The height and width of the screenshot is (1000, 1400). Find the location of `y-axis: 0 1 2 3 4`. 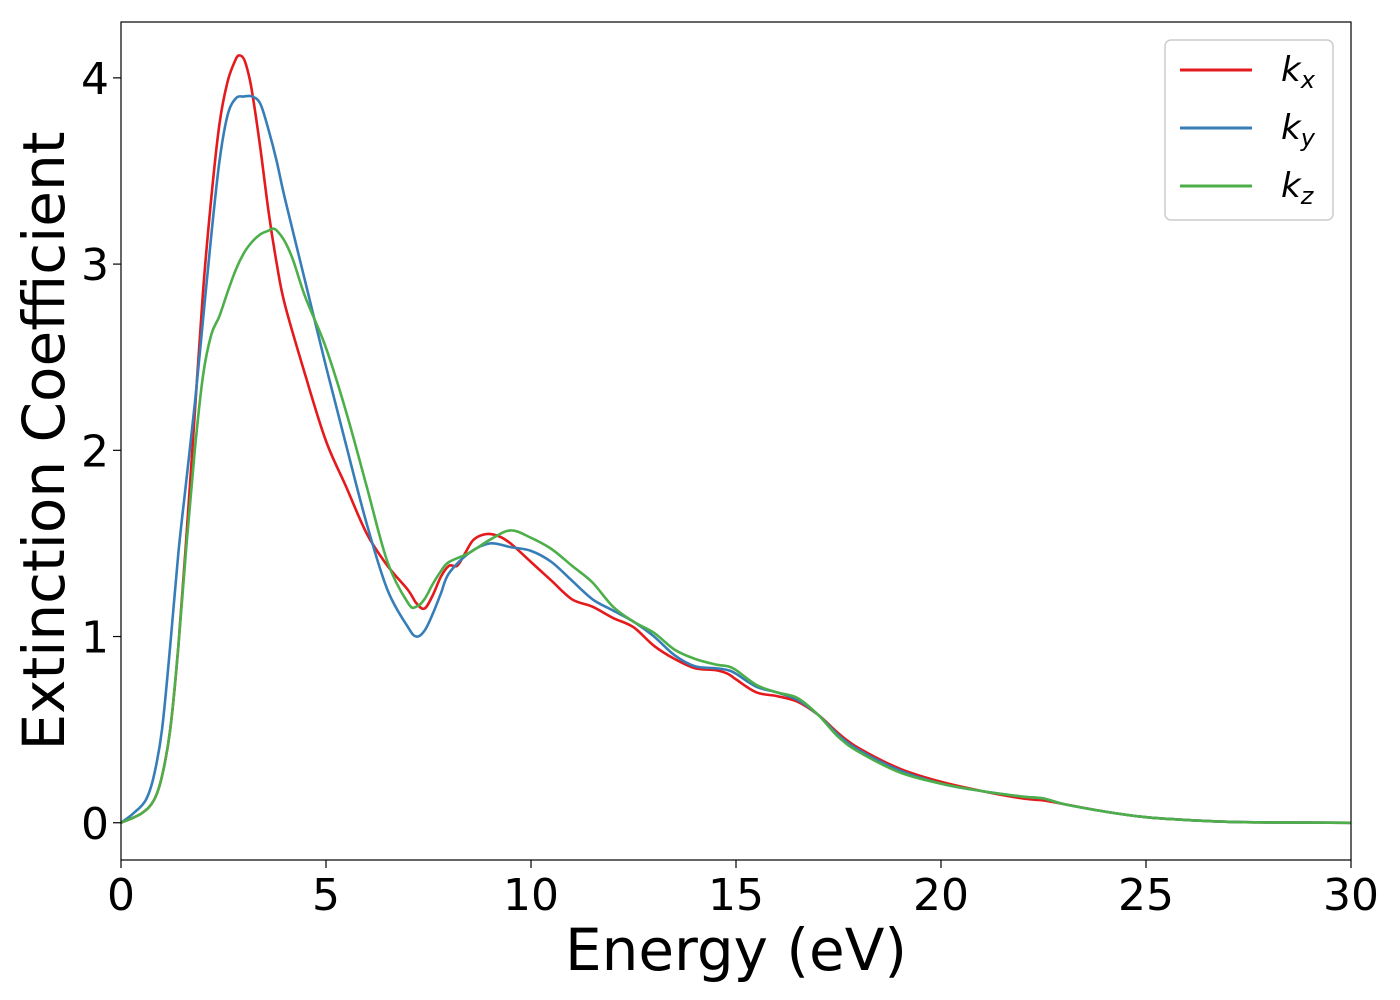

y-axis: 0 1 2 3 4 is located at coordinates (101, 452).